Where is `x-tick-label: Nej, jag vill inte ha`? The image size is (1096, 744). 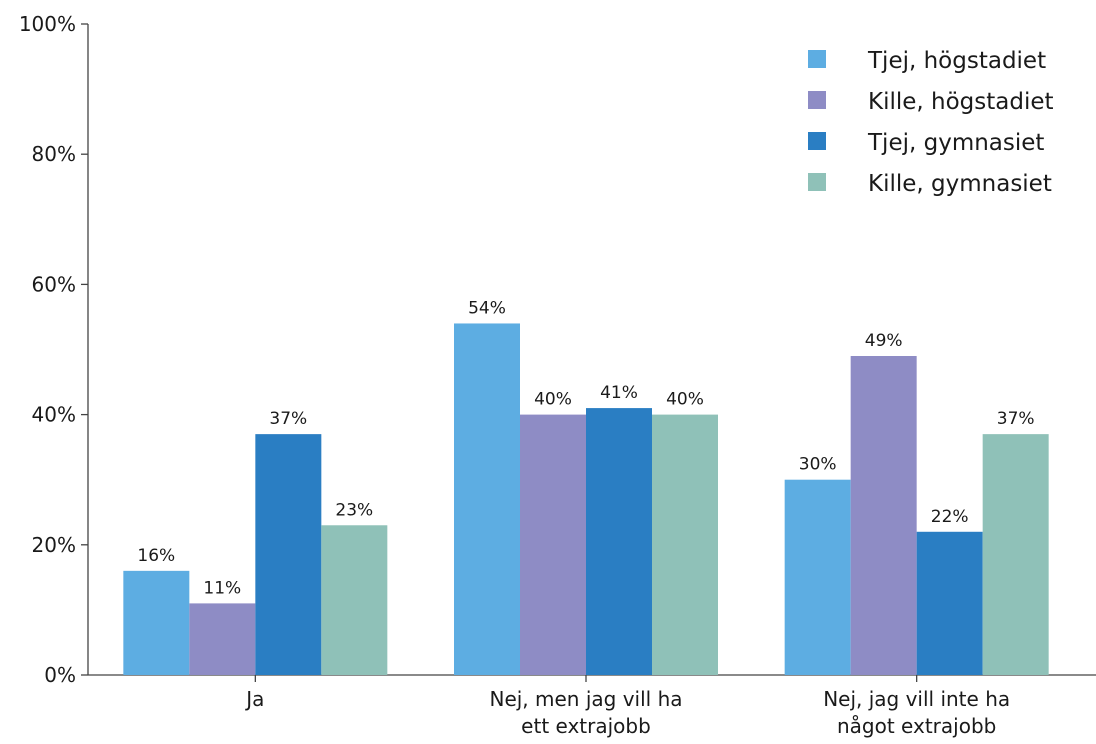
x-tick-label: Nej, jag vill inte ha is located at coordinates (916, 699).